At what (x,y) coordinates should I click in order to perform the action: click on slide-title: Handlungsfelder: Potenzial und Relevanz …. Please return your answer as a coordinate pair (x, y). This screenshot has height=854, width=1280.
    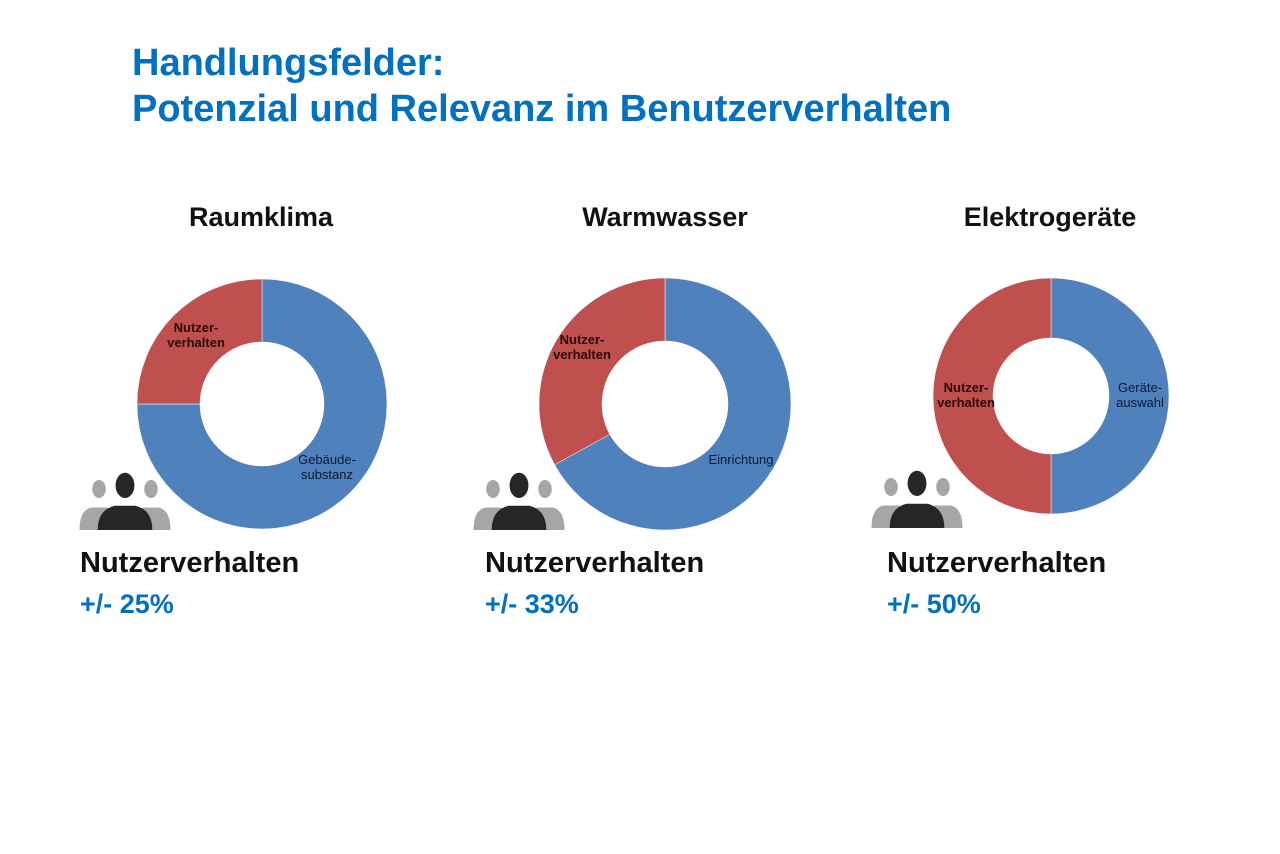
    Looking at the image, I should click on (541, 86).